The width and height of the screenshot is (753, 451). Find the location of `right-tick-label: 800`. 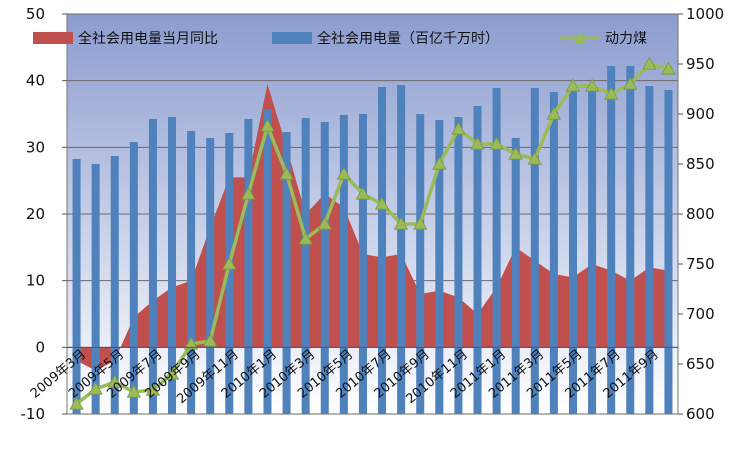

right-tick-label: 800 is located at coordinates (700, 214).